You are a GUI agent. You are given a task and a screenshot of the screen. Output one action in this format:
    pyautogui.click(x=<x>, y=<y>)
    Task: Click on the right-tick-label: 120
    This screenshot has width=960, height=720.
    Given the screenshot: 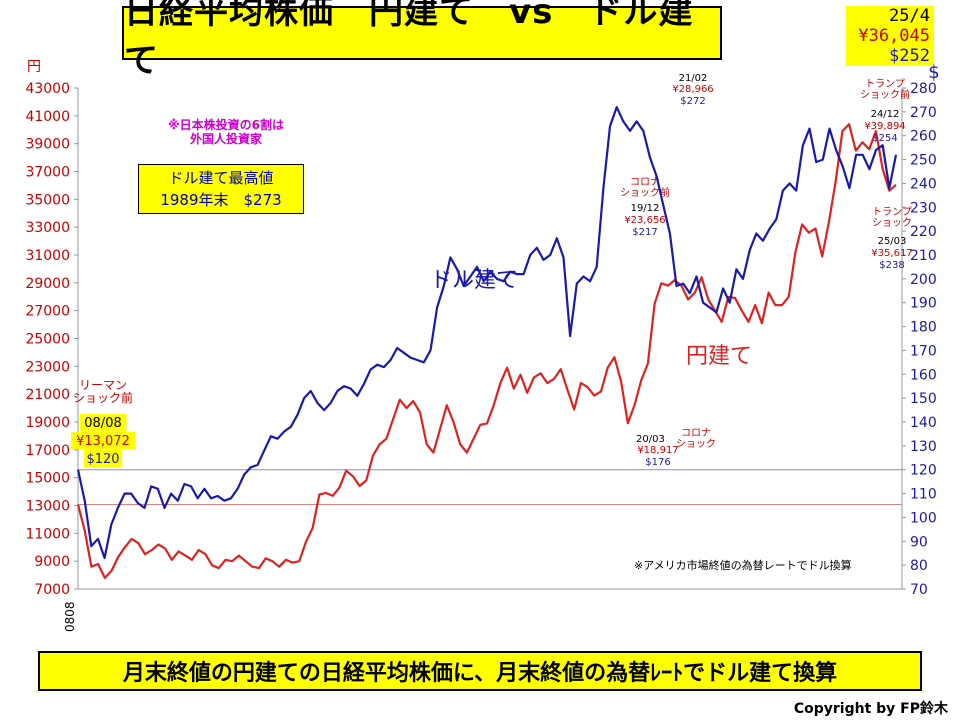 What is the action you would take?
    pyautogui.click(x=923, y=471)
    